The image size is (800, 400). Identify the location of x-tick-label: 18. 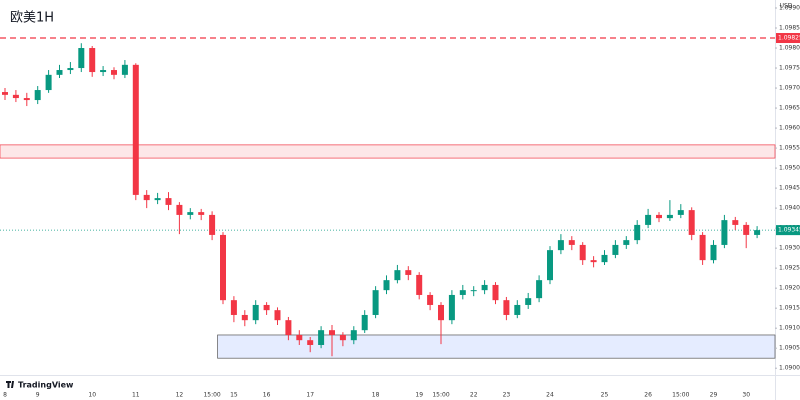
(376, 395).